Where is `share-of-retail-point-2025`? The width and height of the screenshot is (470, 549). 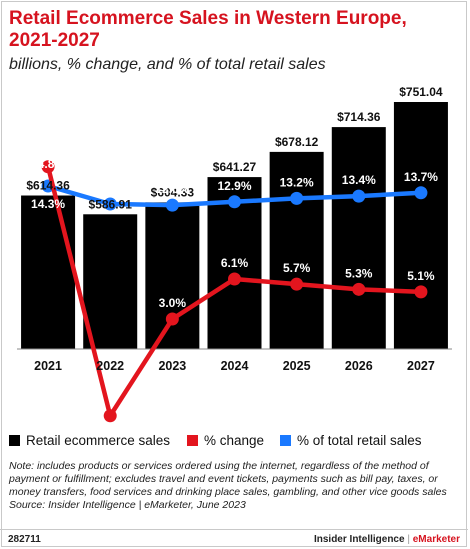 share-of-retail-point-2025 is located at coordinates (297, 198).